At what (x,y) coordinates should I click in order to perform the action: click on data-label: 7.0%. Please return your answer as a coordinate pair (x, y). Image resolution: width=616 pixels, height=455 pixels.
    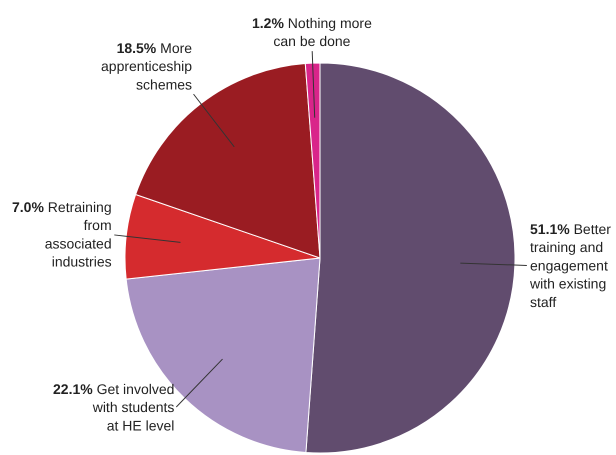
    Looking at the image, I should click on (28, 207).